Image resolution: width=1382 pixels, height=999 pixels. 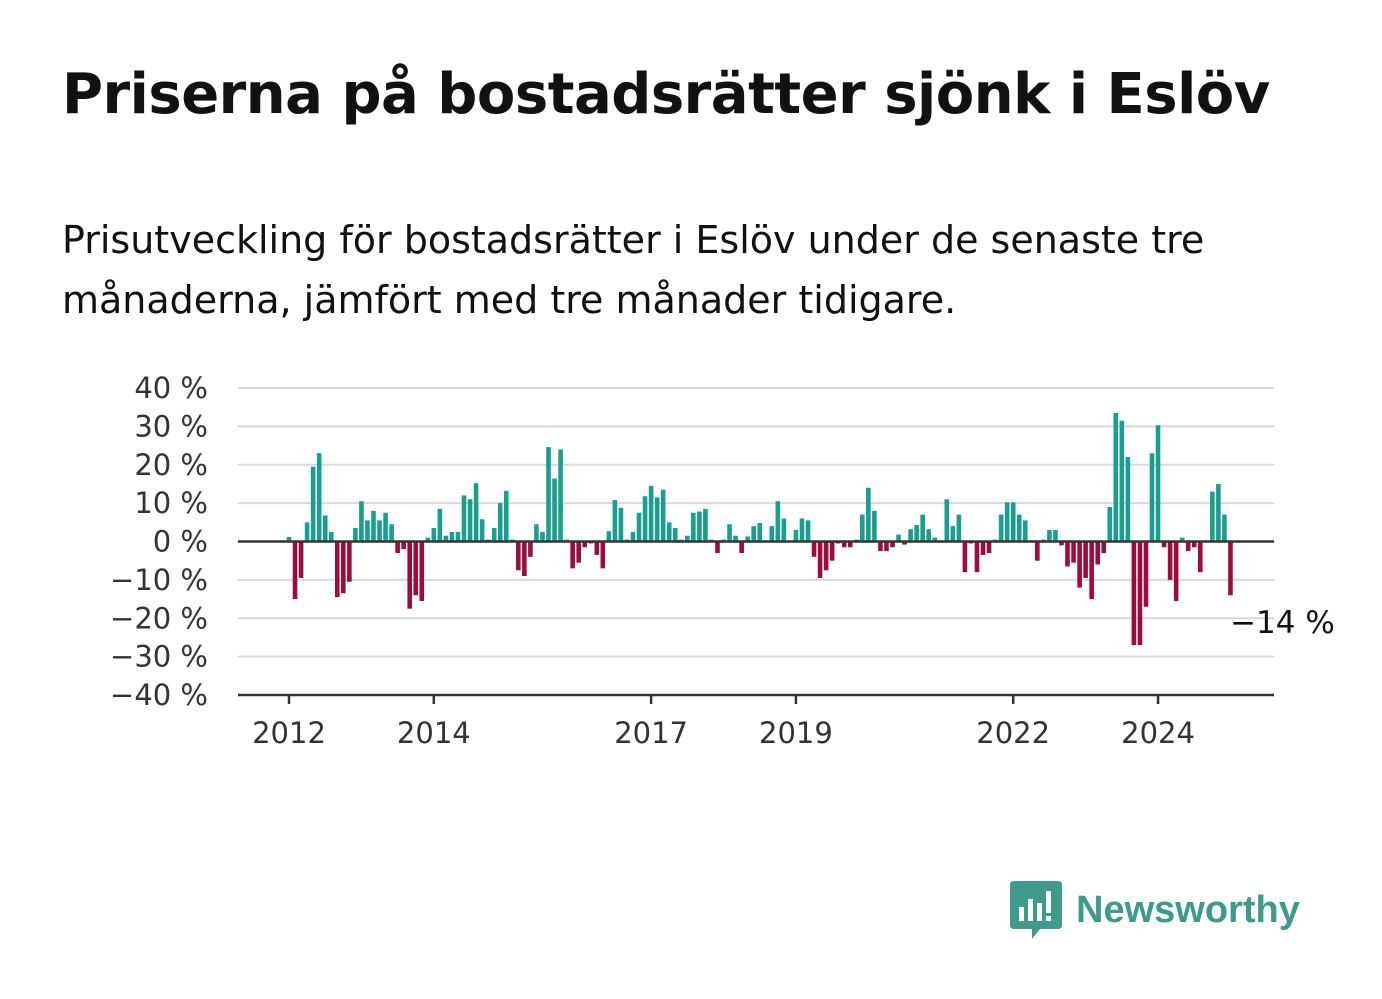 What do you see at coordinates (1036, 910) in the screenshot?
I see `newsworthy-logo-icon` at bounding box center [1036, 910].